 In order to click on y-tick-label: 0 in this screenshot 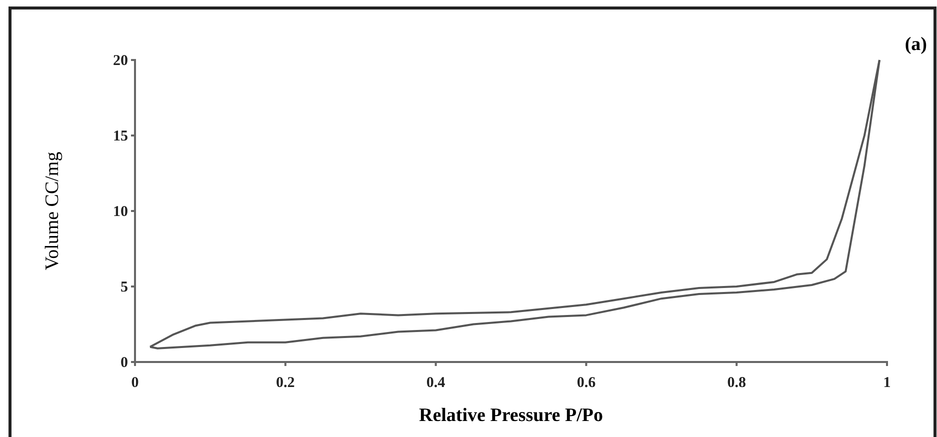, I will do `click(124, 362)`.